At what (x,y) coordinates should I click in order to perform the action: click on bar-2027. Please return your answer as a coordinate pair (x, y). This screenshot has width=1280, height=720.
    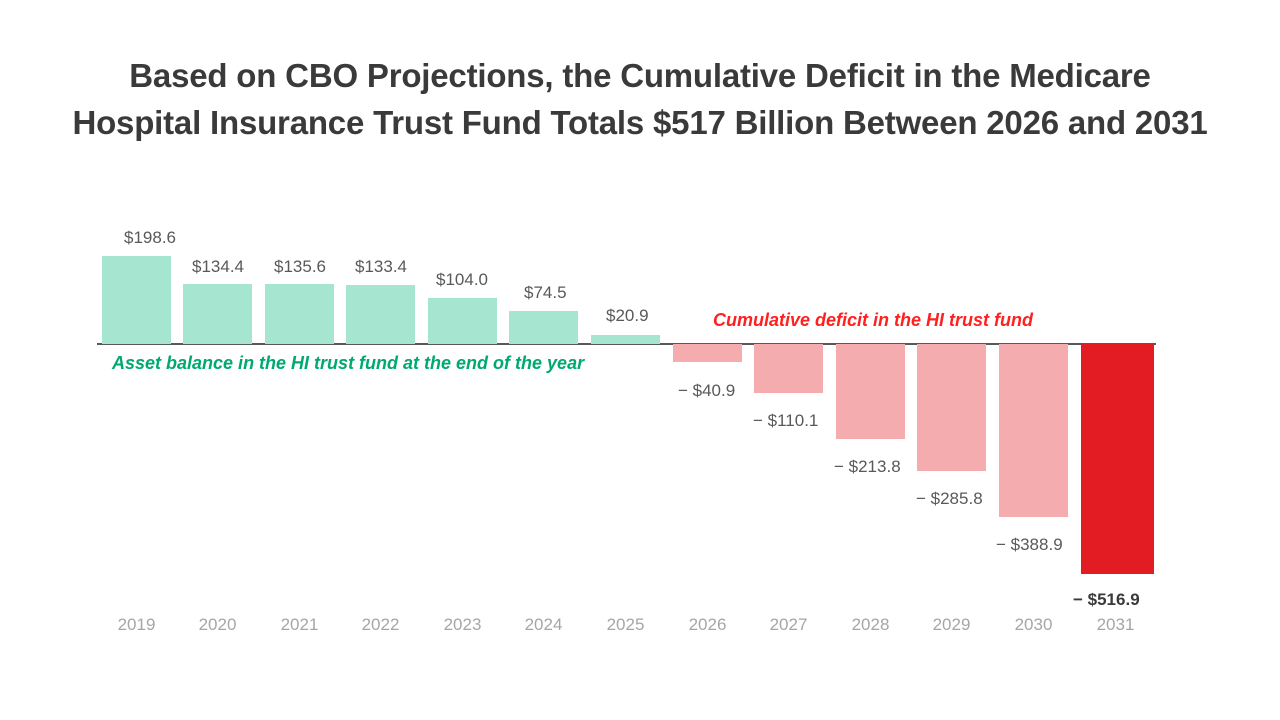
    Looking at the image, I should click on (788, 368).